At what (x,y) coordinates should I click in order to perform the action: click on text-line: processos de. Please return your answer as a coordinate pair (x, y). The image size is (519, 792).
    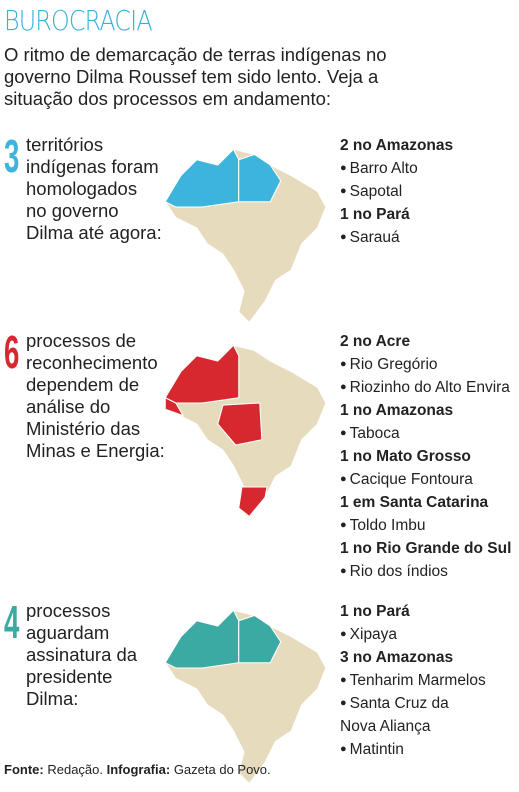
    Looking at the image, I should click on (81, 340).